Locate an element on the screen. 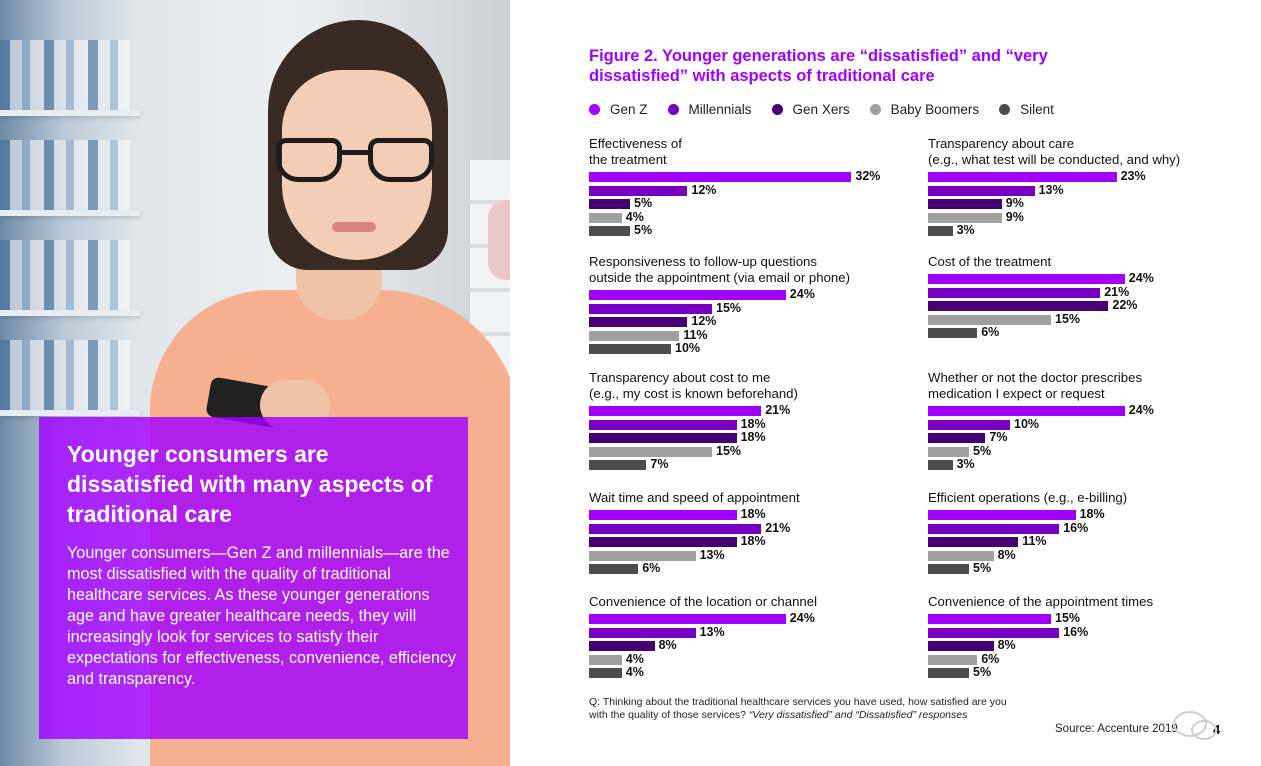 This screenshot has height=766, width=1261. legend-item: Silent is located at coordinates (1026, 109).